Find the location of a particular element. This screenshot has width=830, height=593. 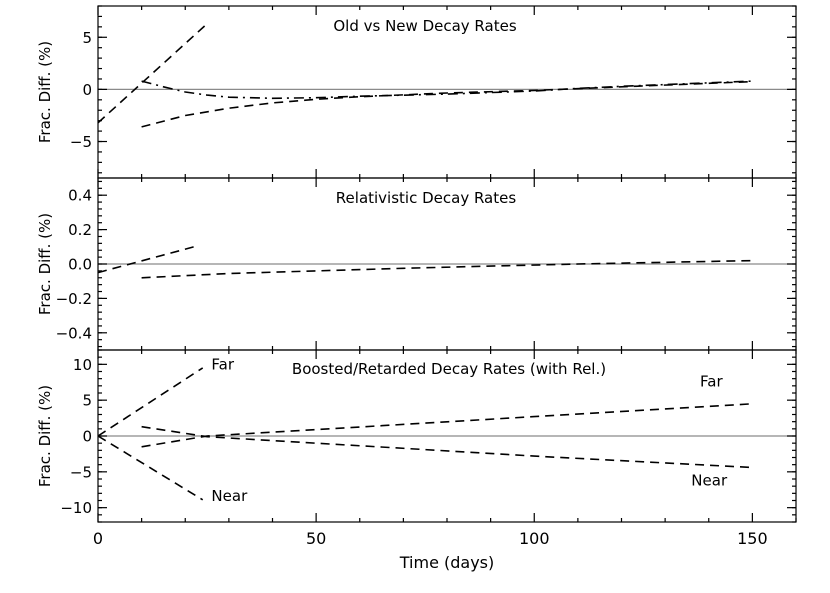

x-axis-label: Time (days) is located at coordinates (447, 562).